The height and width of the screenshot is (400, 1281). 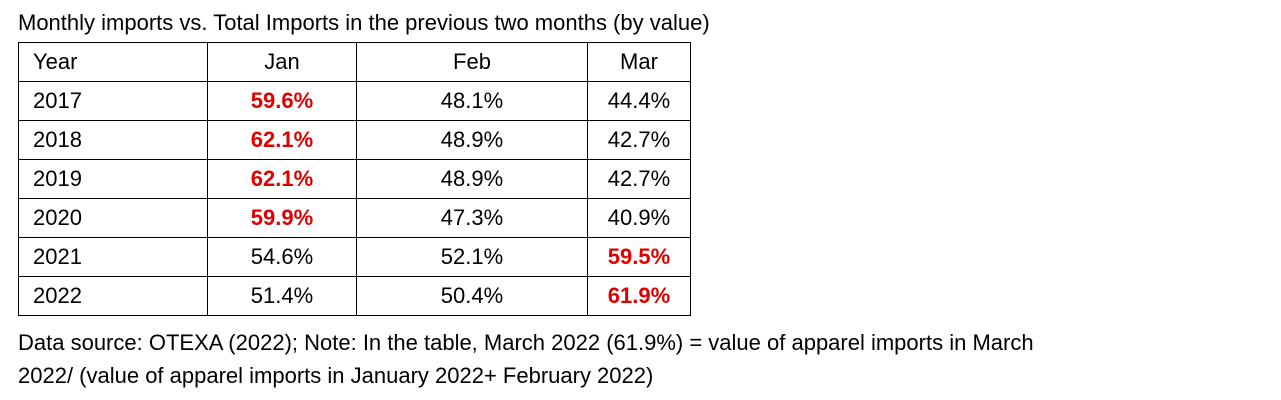 What do you see at coordinates (639, 218) in the screenshot?
I see `cell-mar: 40.9%` at bounding box center [639, 218].